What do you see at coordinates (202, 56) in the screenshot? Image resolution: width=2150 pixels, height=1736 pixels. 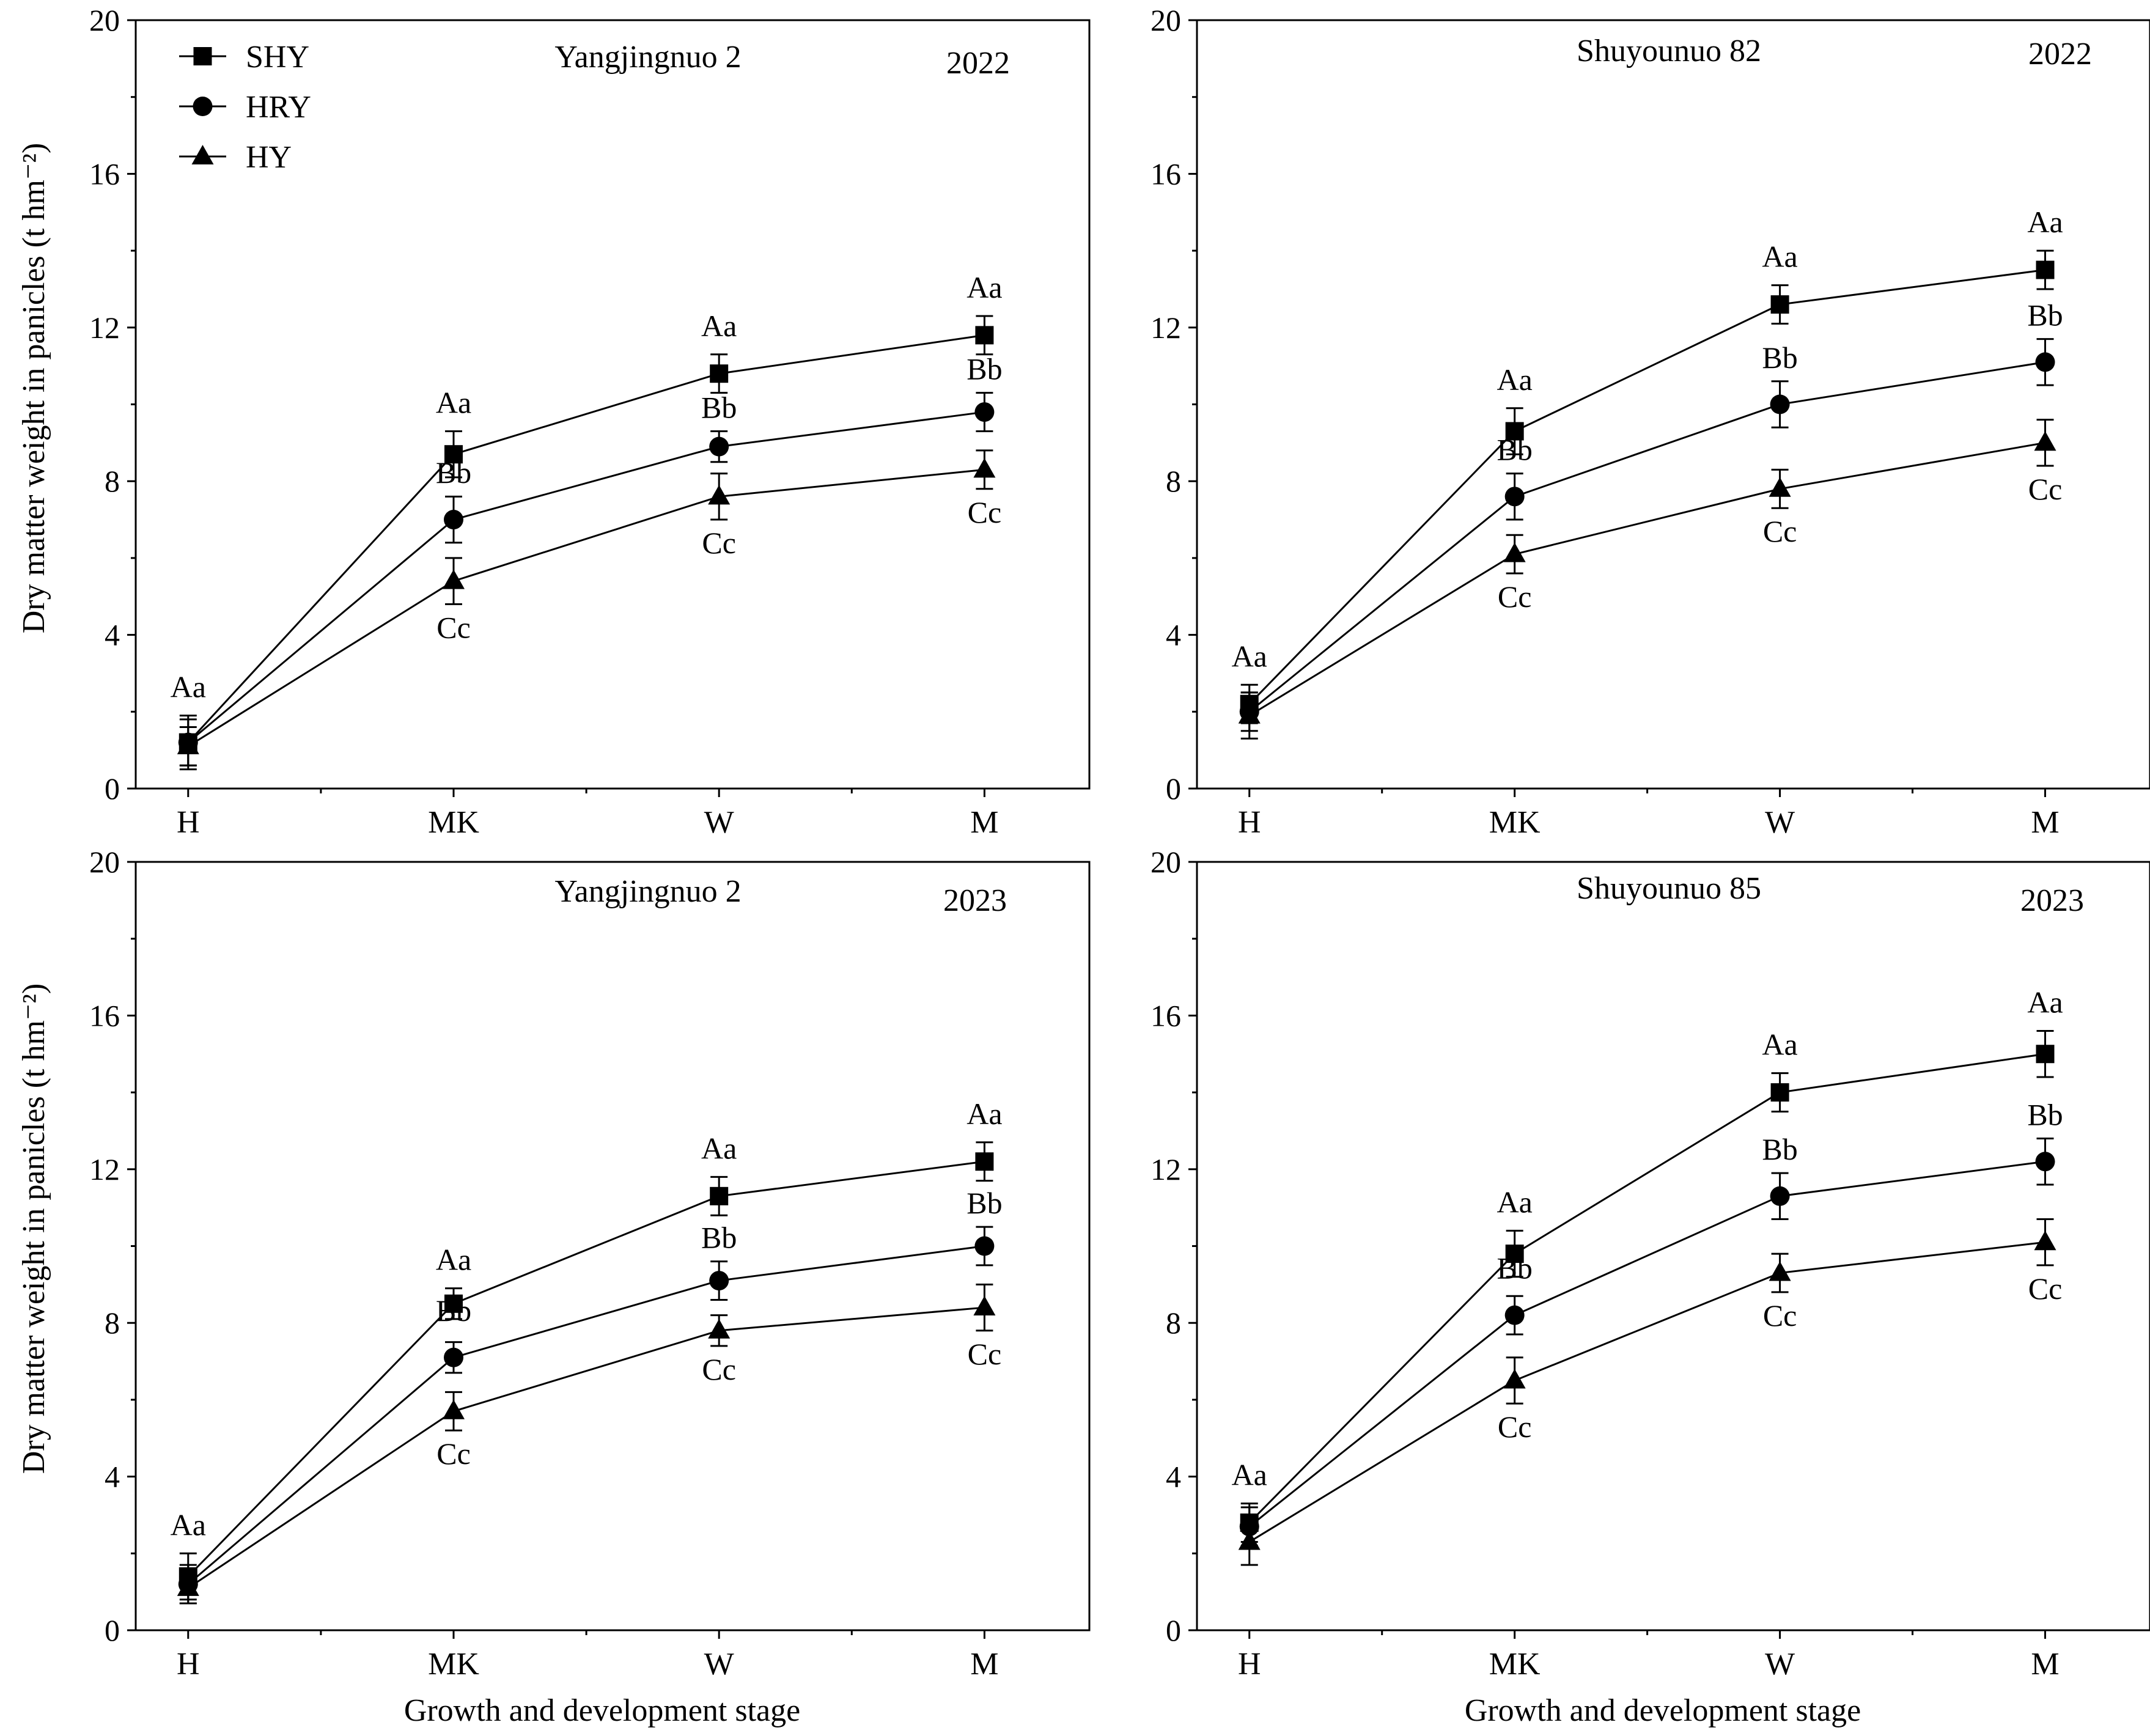 I see `legend-marker-square` at bounding box center [202, 56].